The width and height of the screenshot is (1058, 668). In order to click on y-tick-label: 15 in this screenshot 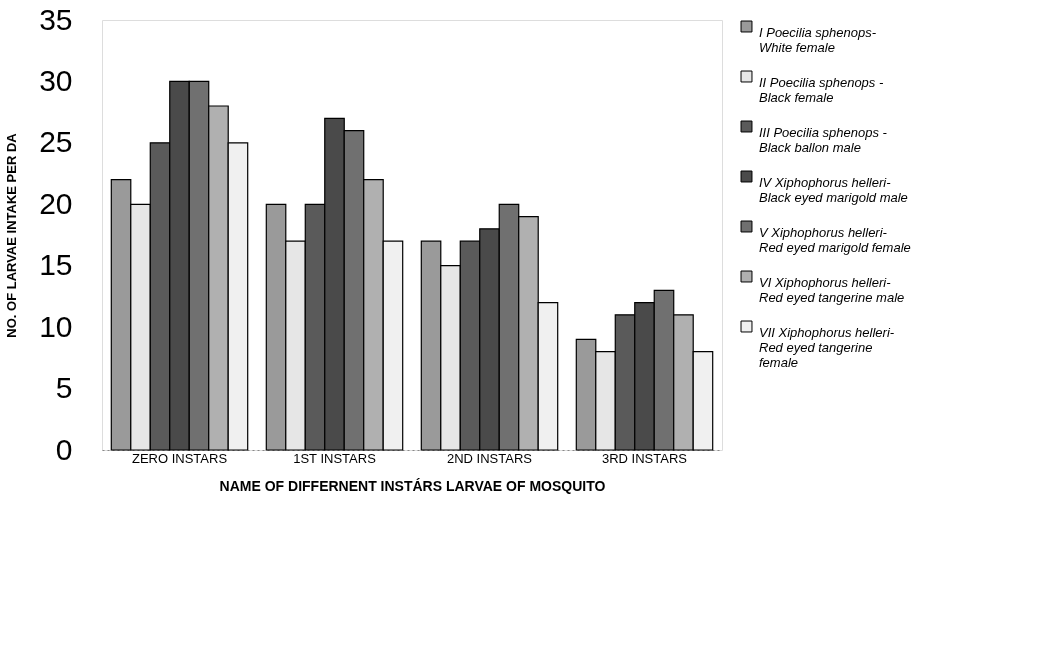, I will do `click(56, 265)`.